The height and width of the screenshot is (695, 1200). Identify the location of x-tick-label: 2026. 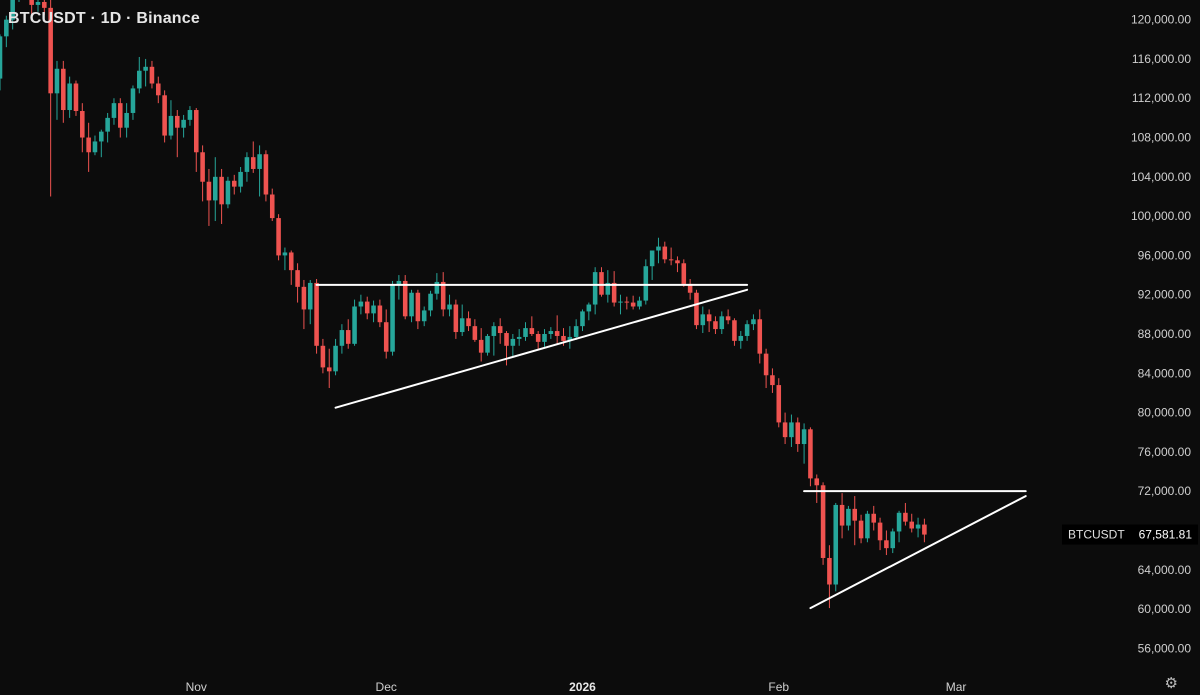
(582, 687).